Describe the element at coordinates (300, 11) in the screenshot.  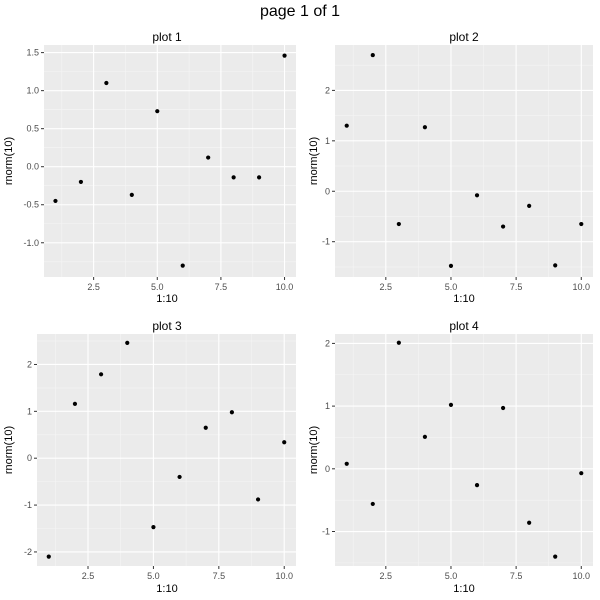
I see `page-title: page 1 of 1` at that location.